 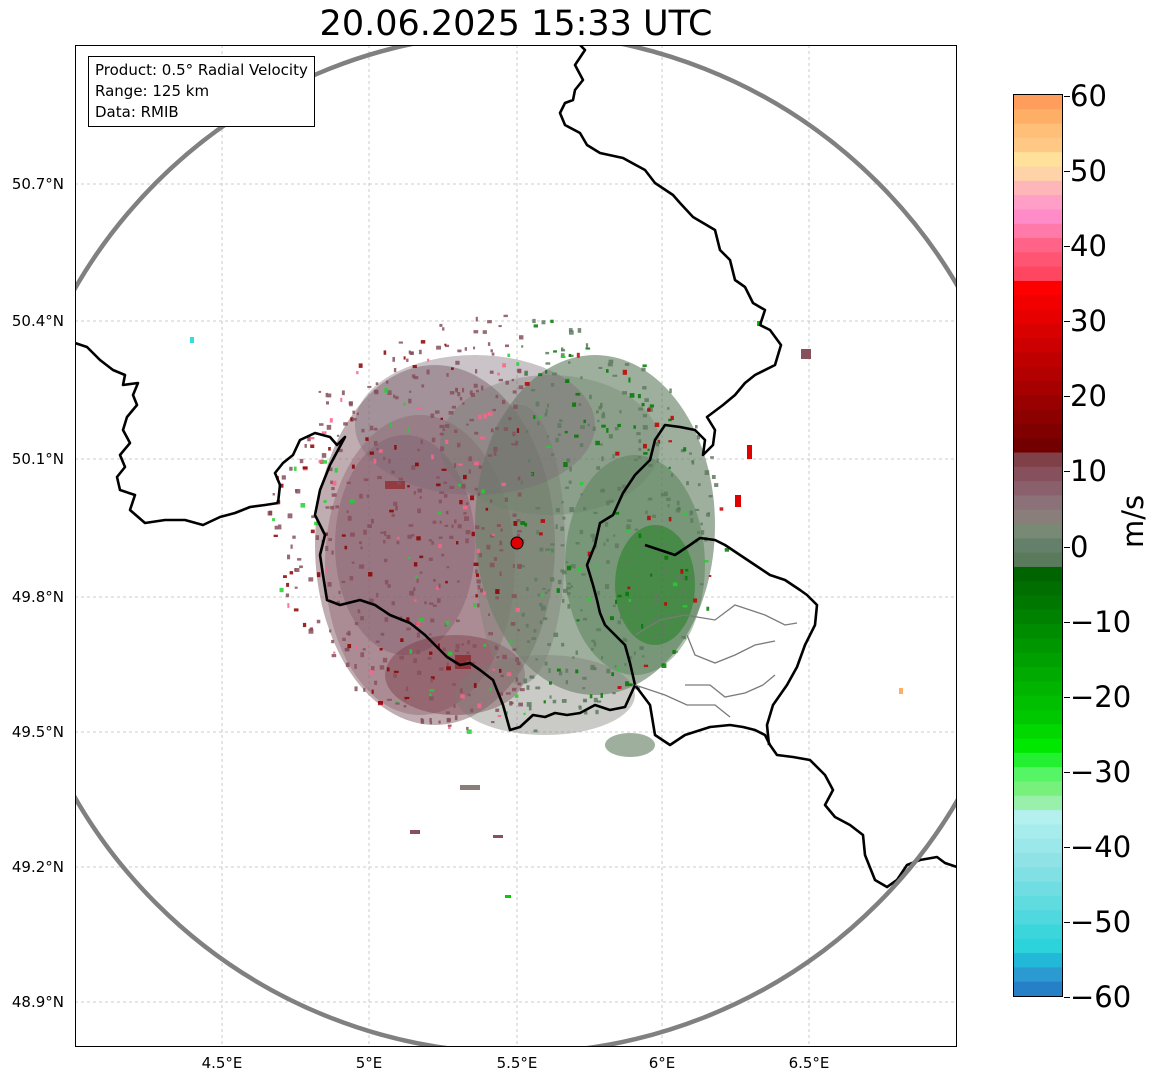 I want to click on colorbar-tick-label: −10, so click(x=1101, y=621).